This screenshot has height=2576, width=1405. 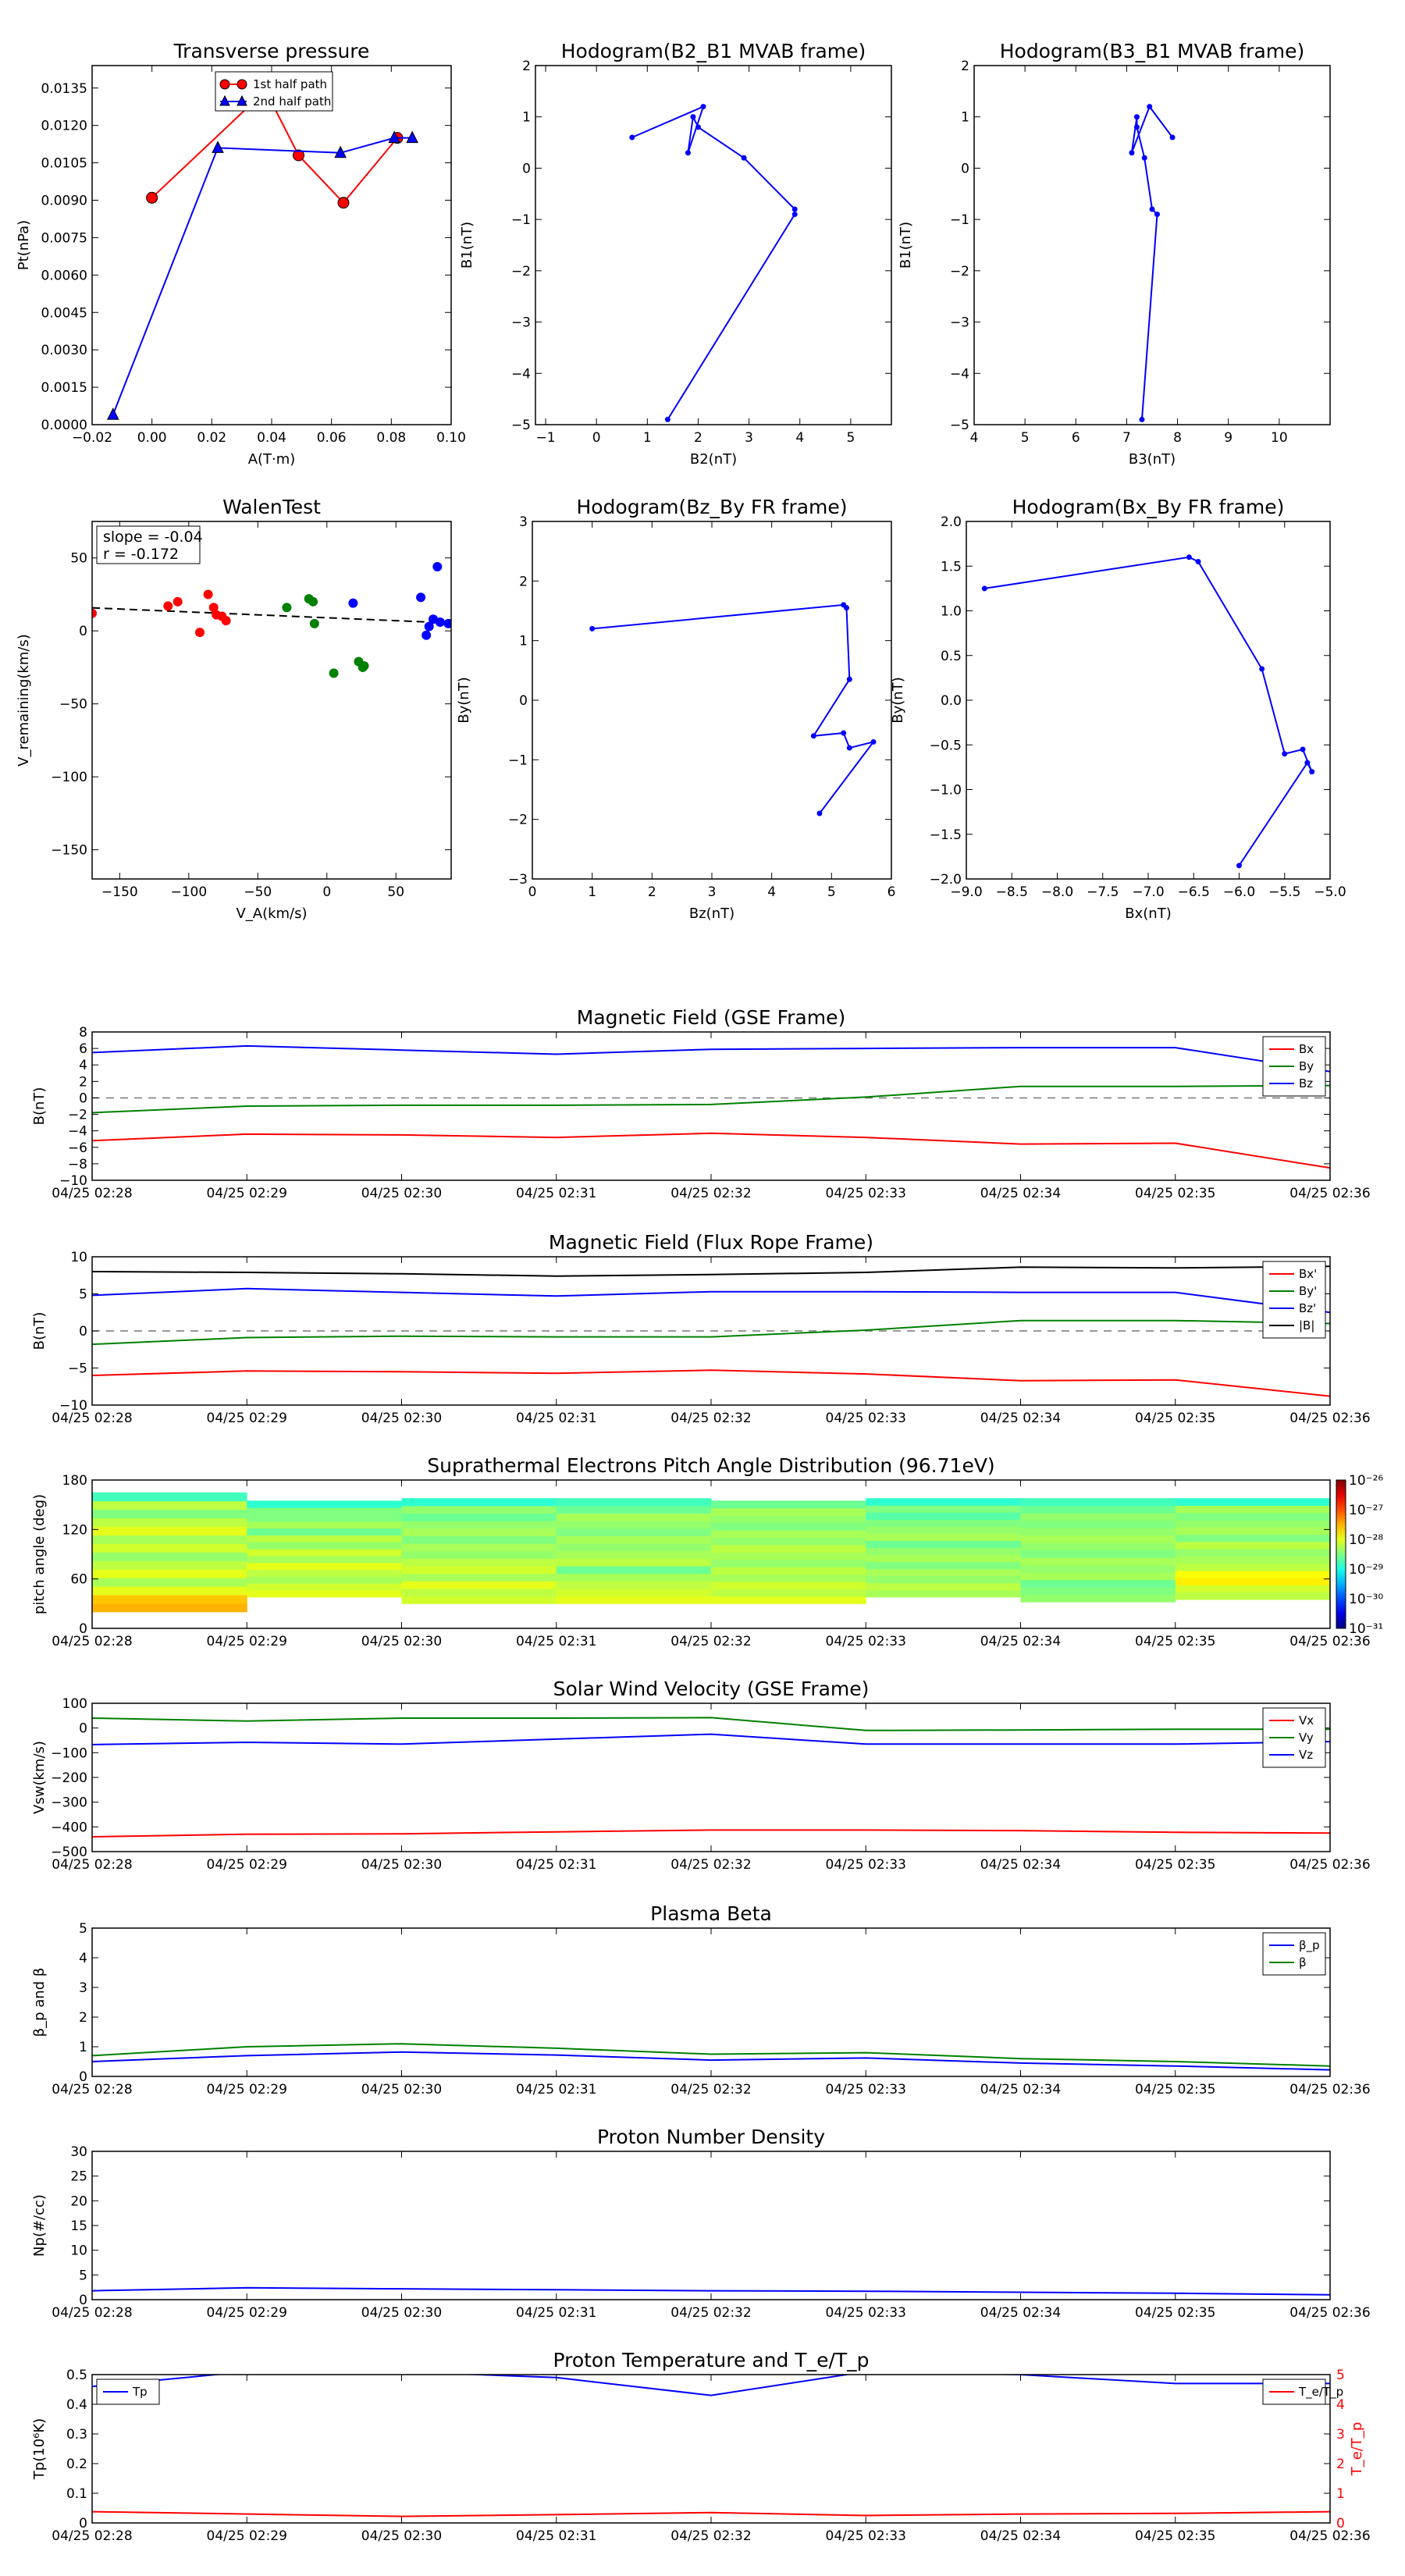 What do you see at coordinates (64, 313) in the screenshot?
I see `y-tick-label: 0.0045` at bounding box center [64, 313].